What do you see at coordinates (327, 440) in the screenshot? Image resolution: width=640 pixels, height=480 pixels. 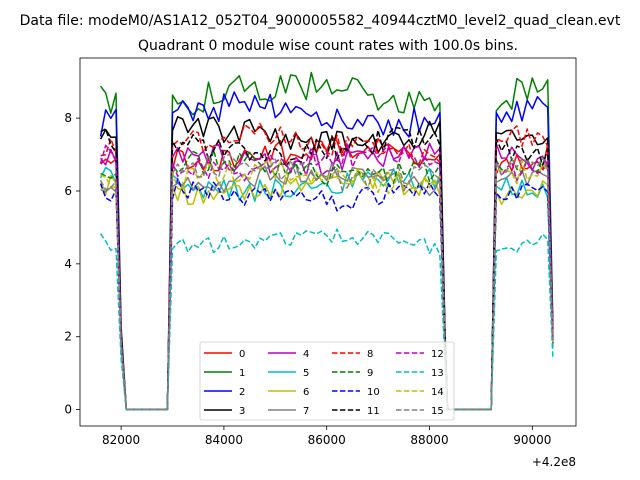 I see `x-tick-label: 86000` at bounding box center [327, 440].